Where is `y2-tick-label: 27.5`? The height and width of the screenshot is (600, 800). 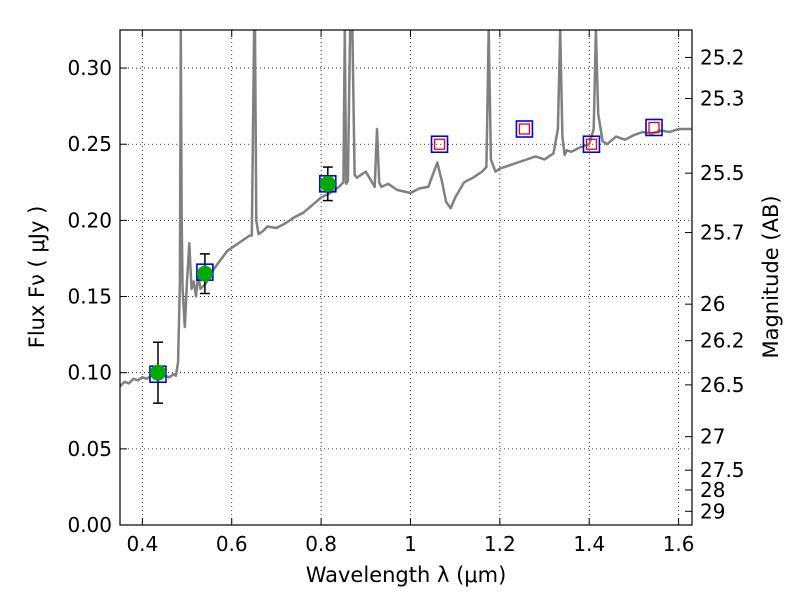
y2-tick-label: 27.5 is located at coordinates (722, 470).